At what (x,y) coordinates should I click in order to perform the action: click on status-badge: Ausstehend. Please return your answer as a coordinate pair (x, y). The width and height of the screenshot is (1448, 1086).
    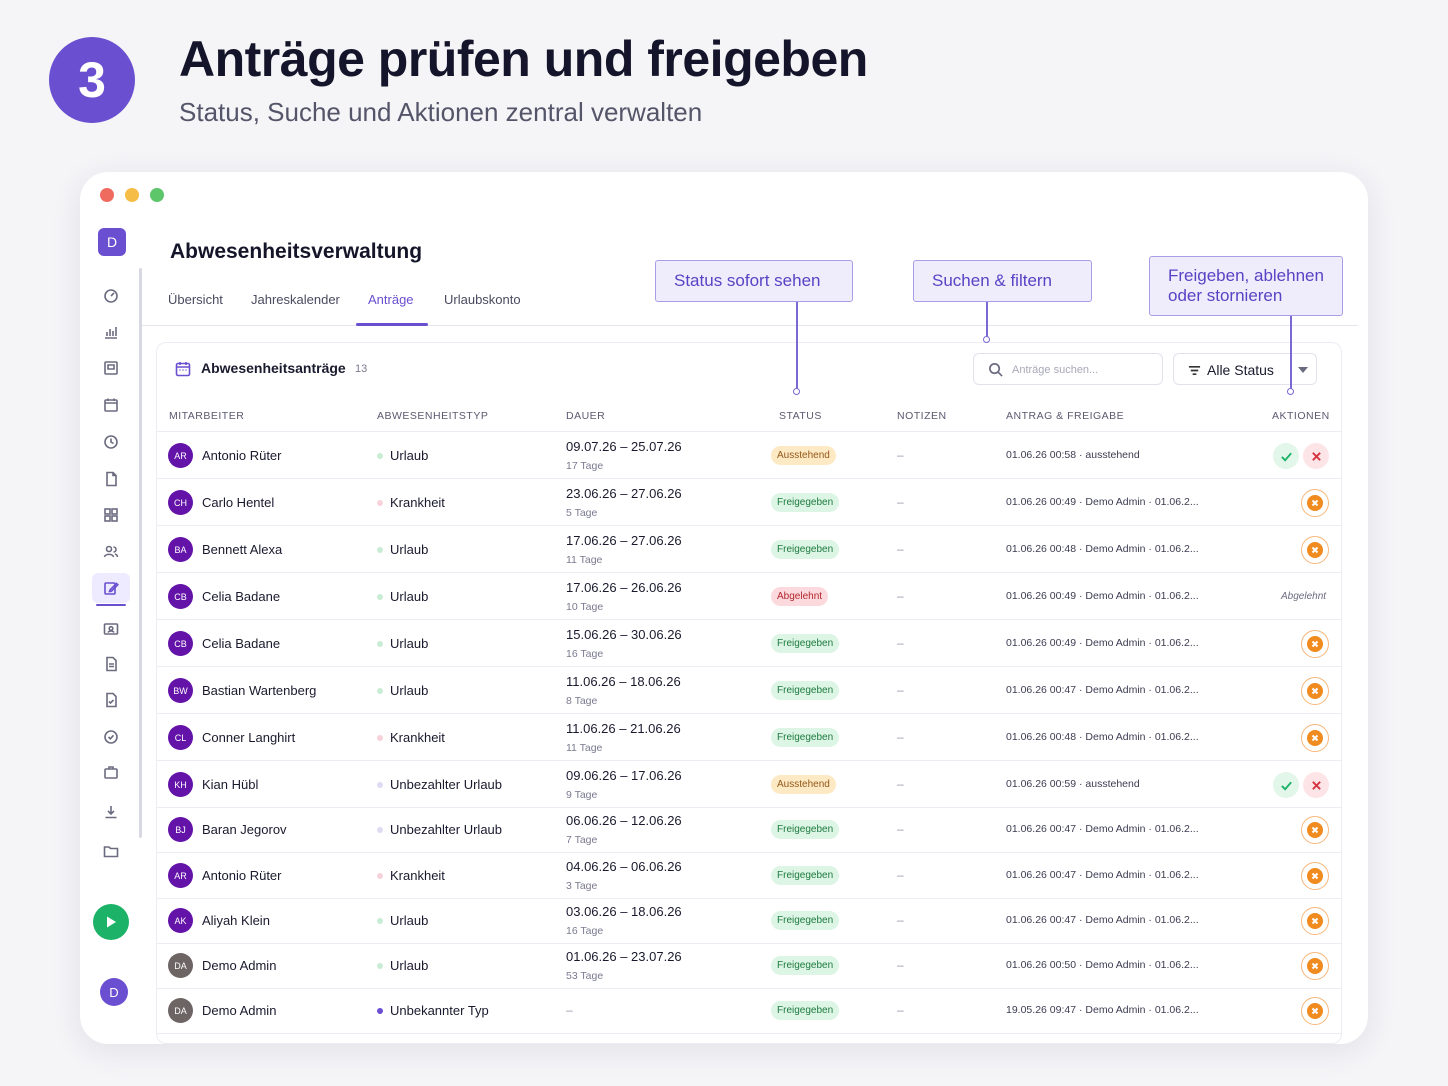
    Looking at the image, I should click on (803, 455).